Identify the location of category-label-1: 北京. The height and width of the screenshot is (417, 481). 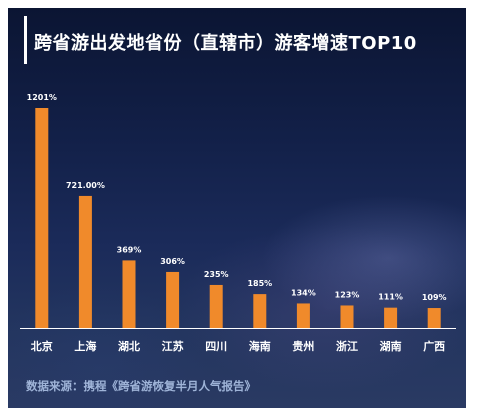
(42, 346).